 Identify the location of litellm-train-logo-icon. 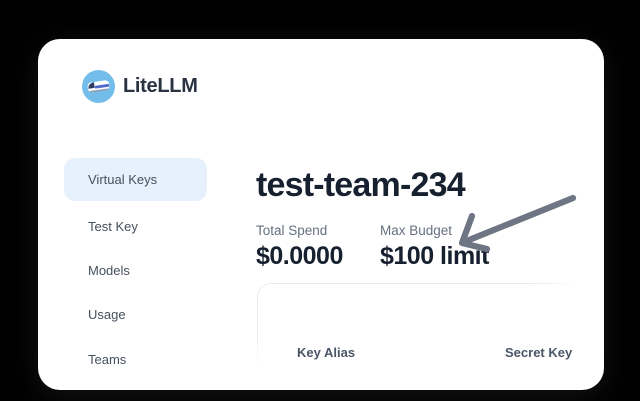
(98, 86).